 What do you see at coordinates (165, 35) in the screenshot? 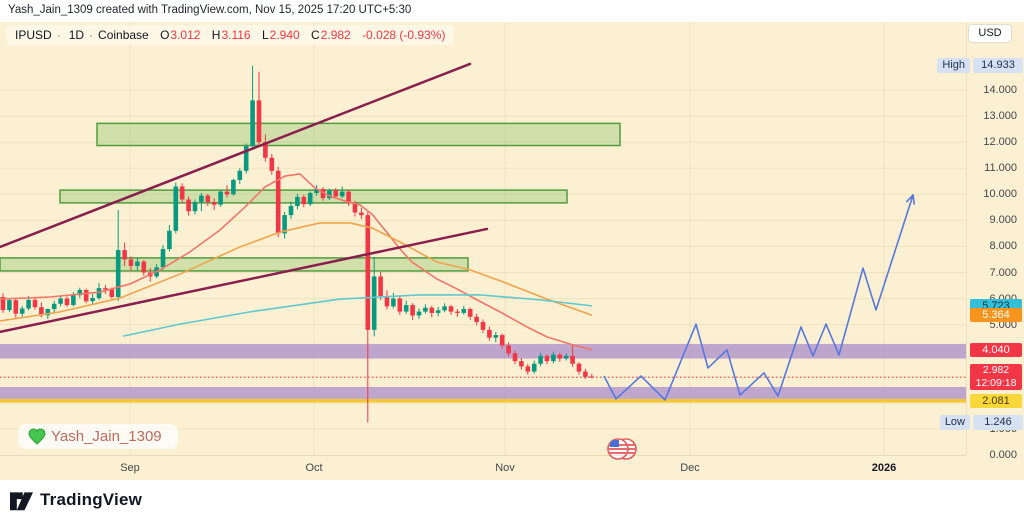
I see `open-label: O` at bounding box center [165, 35].